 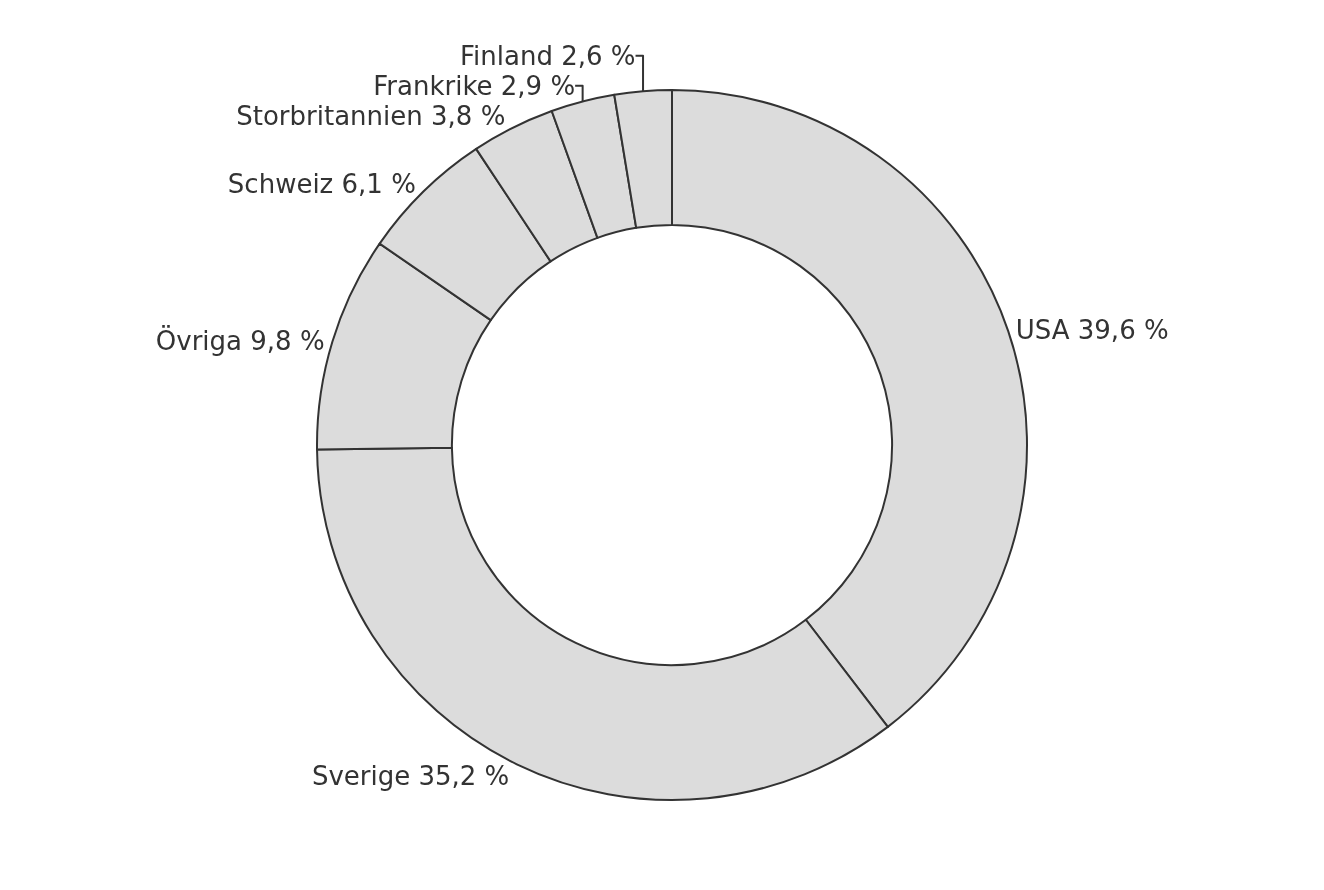 What do you see at coordinates (371, 115) in the screenshot?
I see `slice-label: Storbritannien 3,8 %` at bounding box center [371, 115].